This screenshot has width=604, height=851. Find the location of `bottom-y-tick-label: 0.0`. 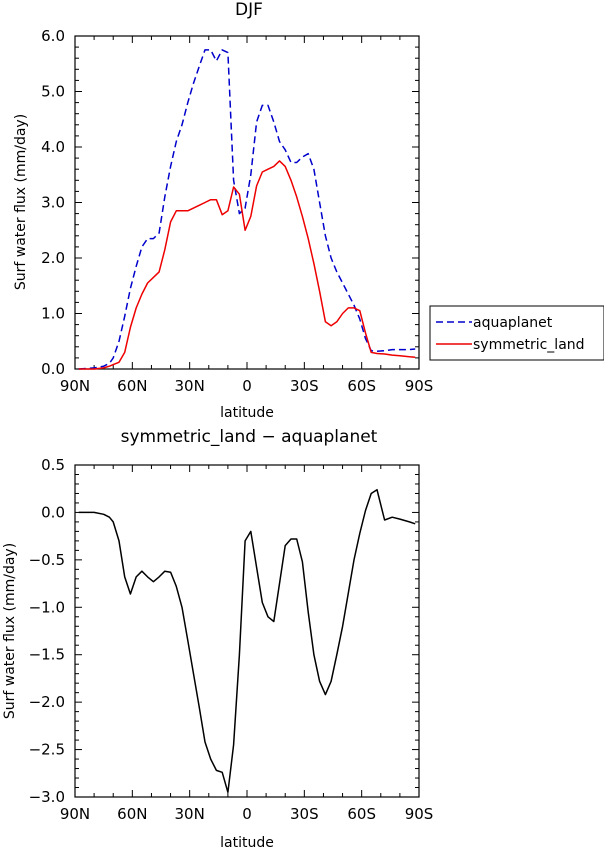

bottom-y-tick-label: 0.0 is located at coordinates (53, 512).